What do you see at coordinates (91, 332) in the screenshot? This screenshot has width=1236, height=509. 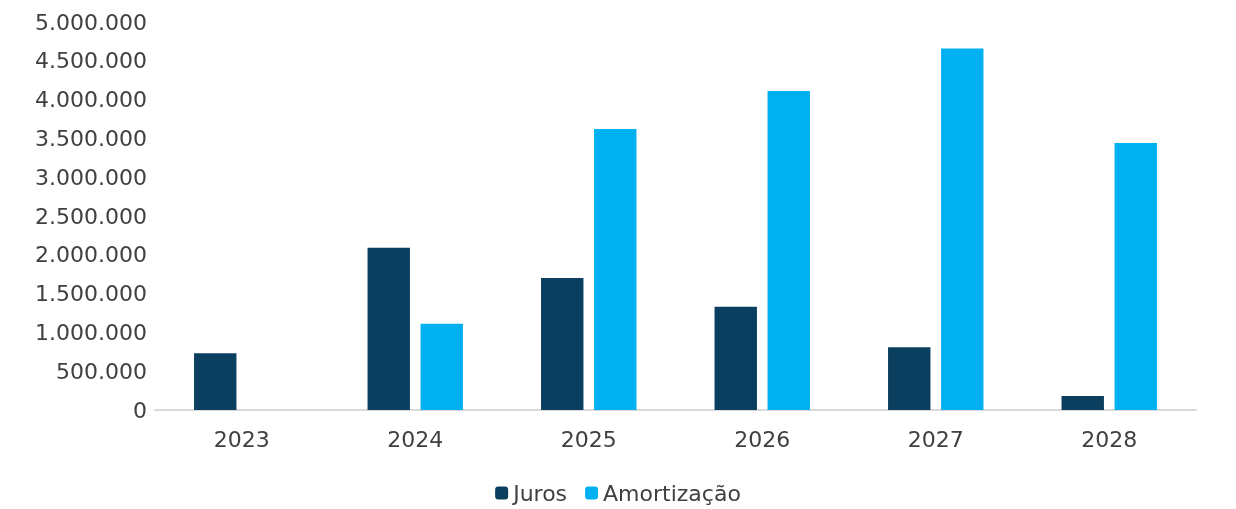 I see `y-tick-label: 1.000.000` at bounding box center [91, 332].